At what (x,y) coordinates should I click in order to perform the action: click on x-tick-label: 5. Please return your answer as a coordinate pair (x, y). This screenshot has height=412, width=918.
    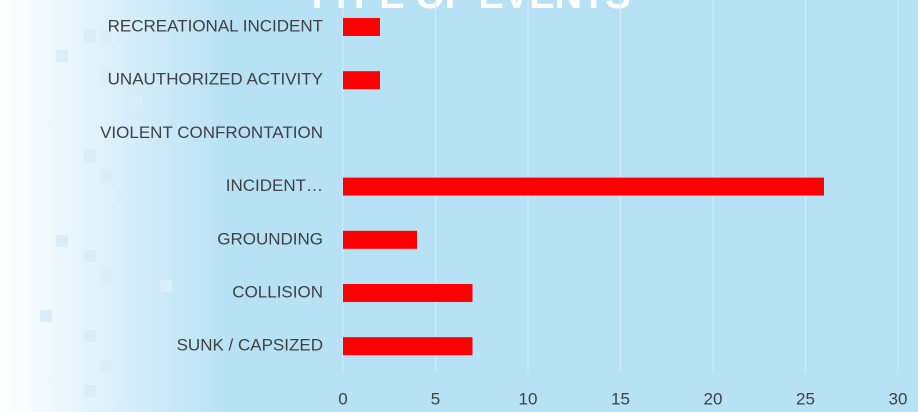
    Looking at the image, I should click on (435, 398).